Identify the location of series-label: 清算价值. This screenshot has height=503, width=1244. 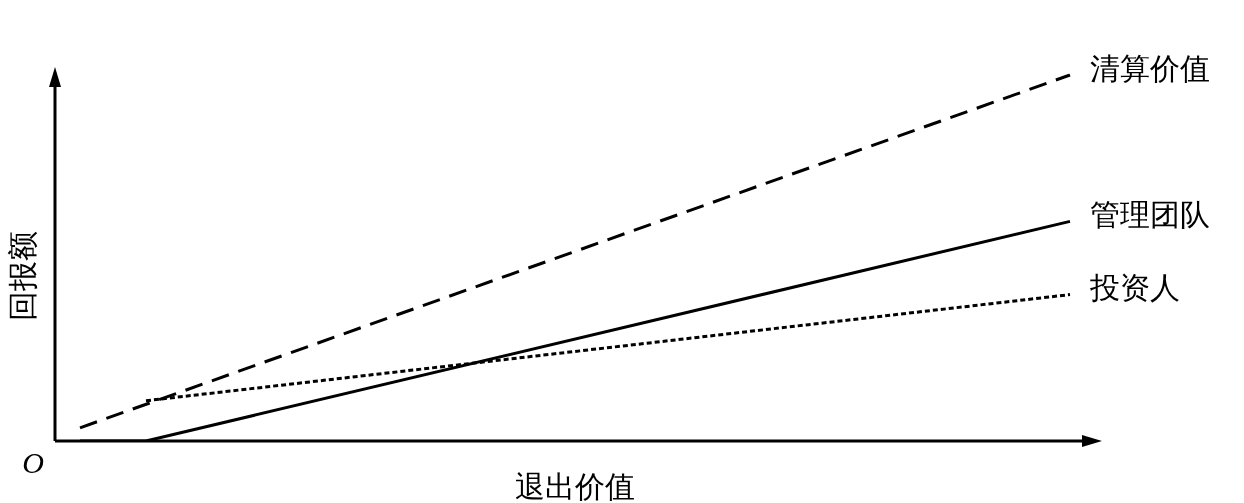
(1150, 68).